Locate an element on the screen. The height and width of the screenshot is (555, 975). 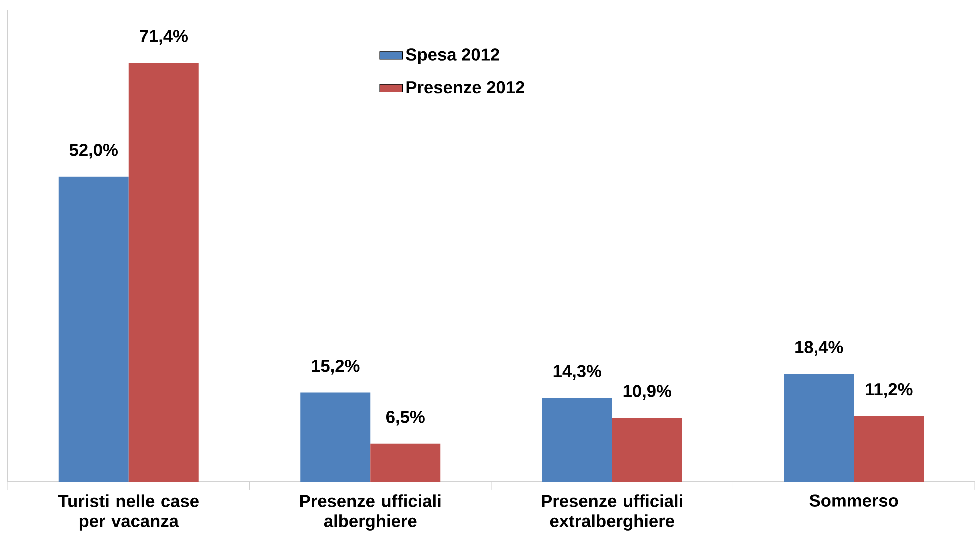
data-label: 14,3% is located at coordinates (578, 372).